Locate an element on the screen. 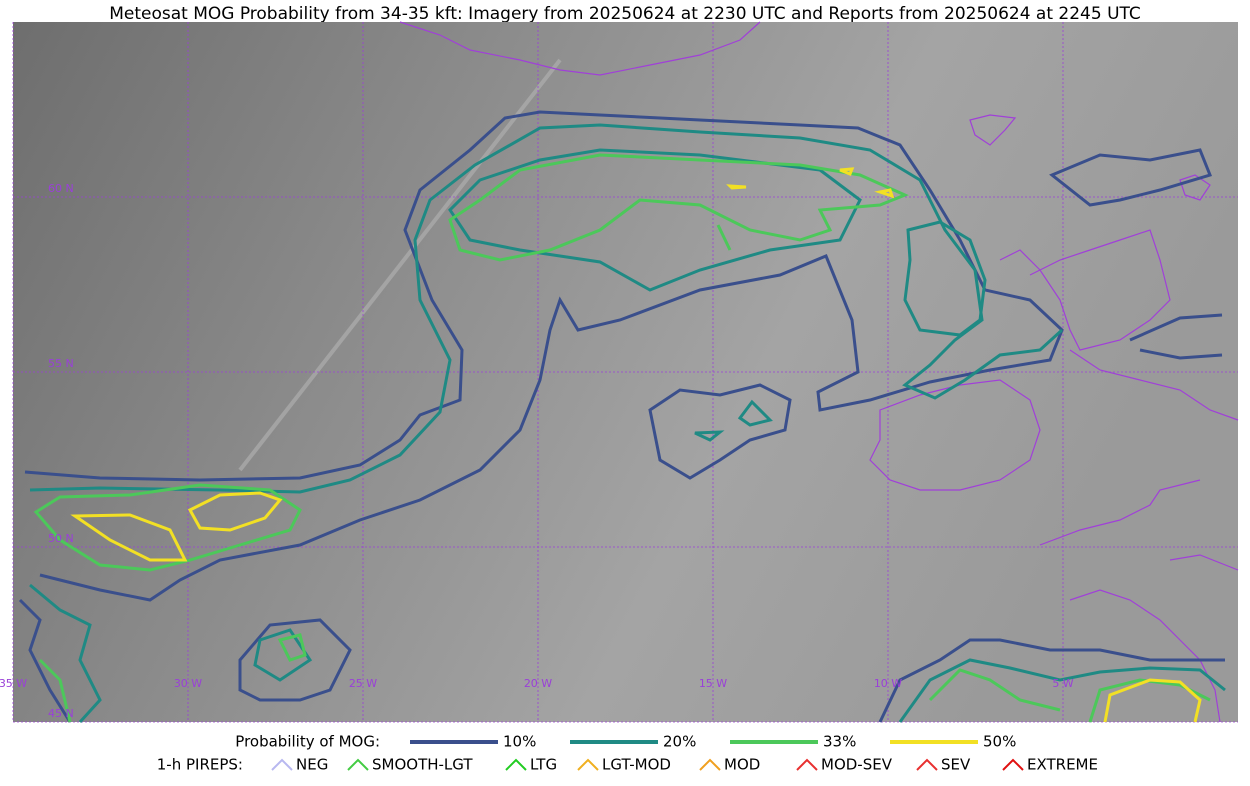  latitude-label: 50 N is located at coordinates (61, 538).